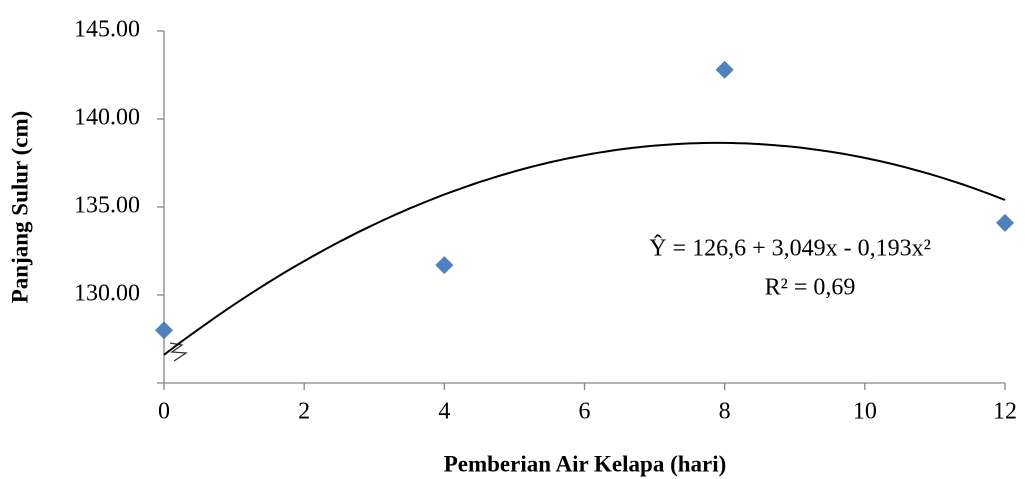 This screenshot has height=479, width=1025. I want to click on y-tick-label: 140.00, so click(107, 118).